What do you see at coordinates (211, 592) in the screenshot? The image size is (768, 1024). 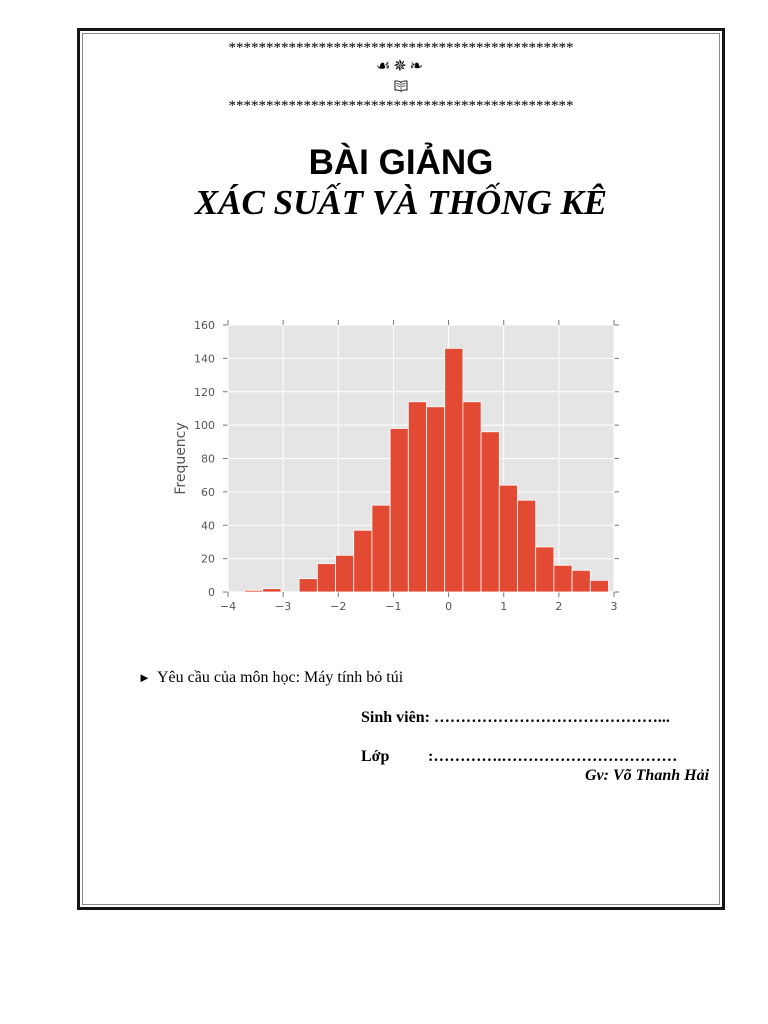 I see `y-tick-label: 0` at bounding box center [211, 592].